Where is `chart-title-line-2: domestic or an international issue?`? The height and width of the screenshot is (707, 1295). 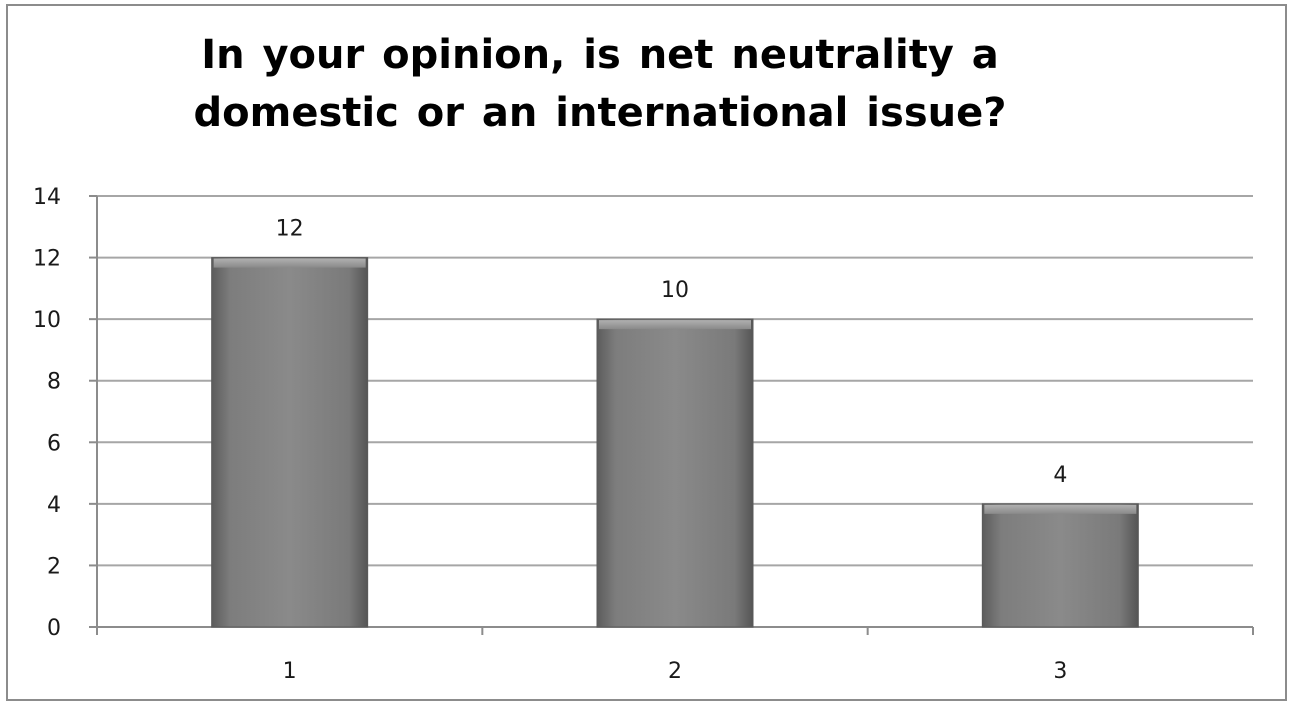
chart-title-line-2: domestic or an international issue? is located at coordinates (600, 113).